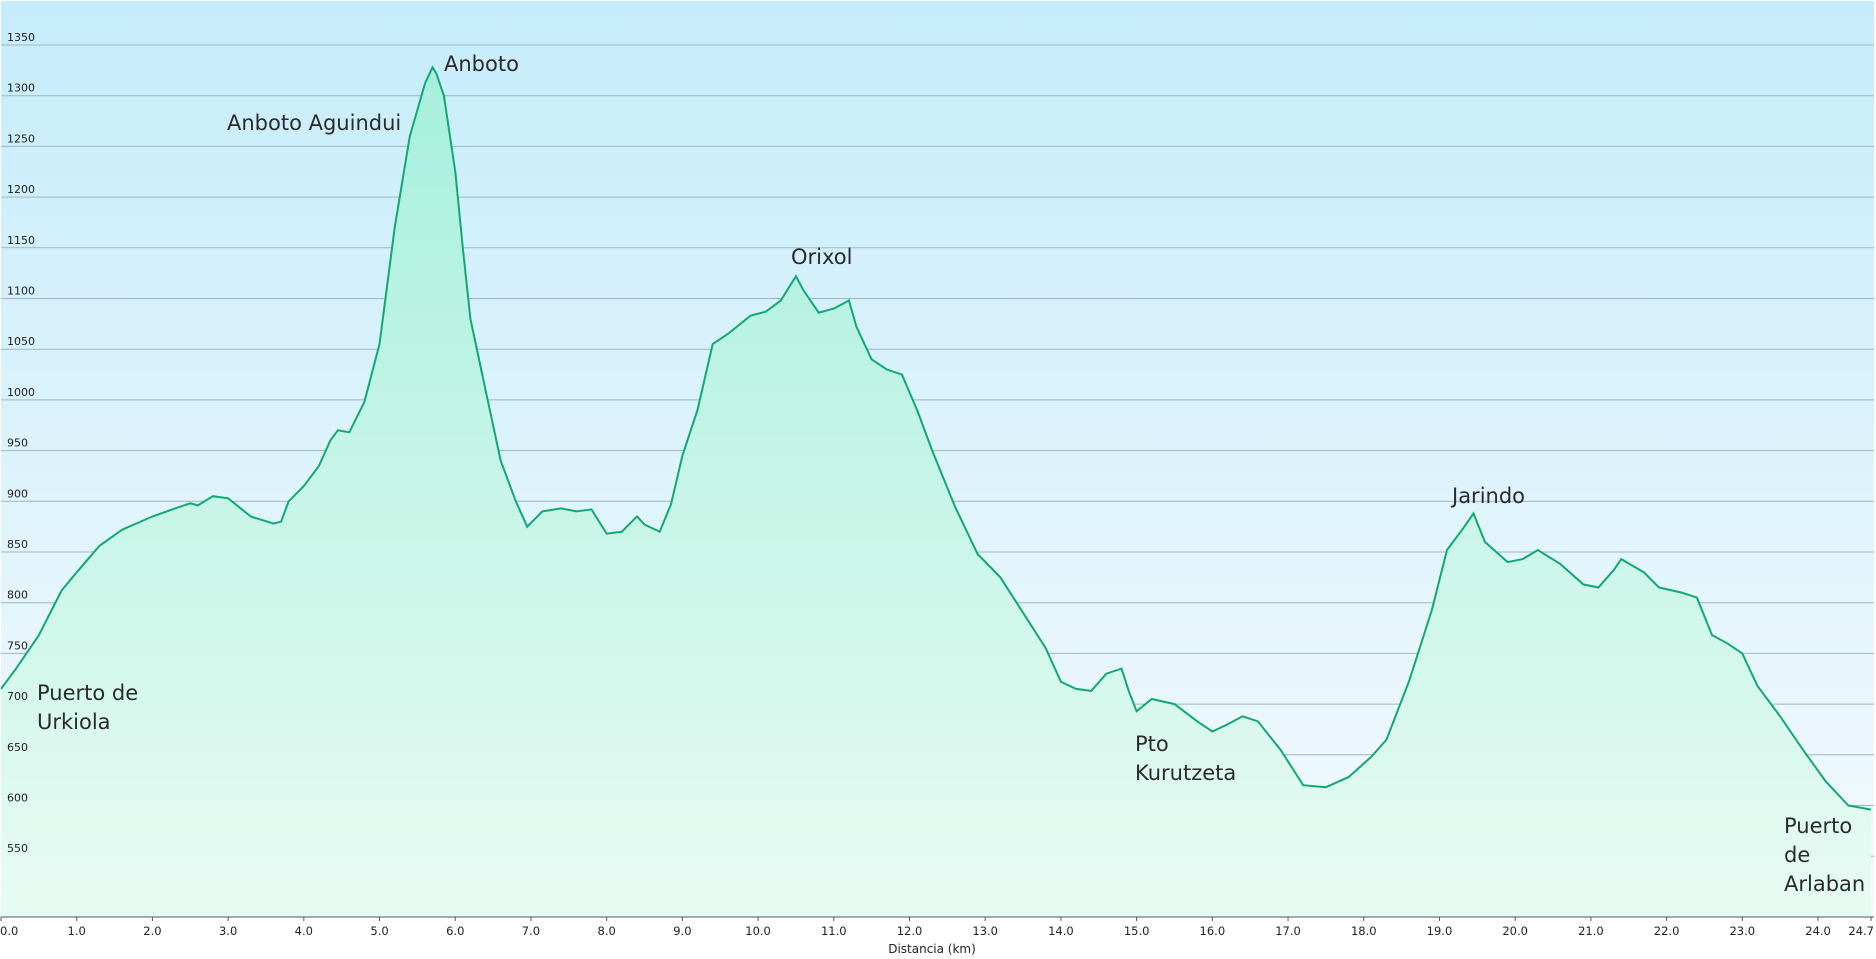 The image size is (1876, 959). Describe the element at coordinates (821, 257) in the screenshot. I see `peak-label: Orixol` at that location.